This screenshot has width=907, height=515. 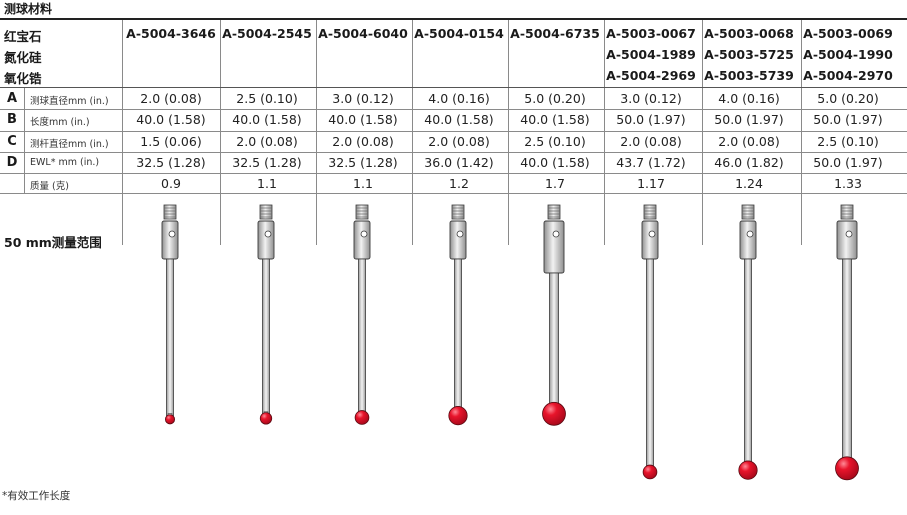 I want to click on material-zirconia: 氧化锆, so click(x=23, y=78).